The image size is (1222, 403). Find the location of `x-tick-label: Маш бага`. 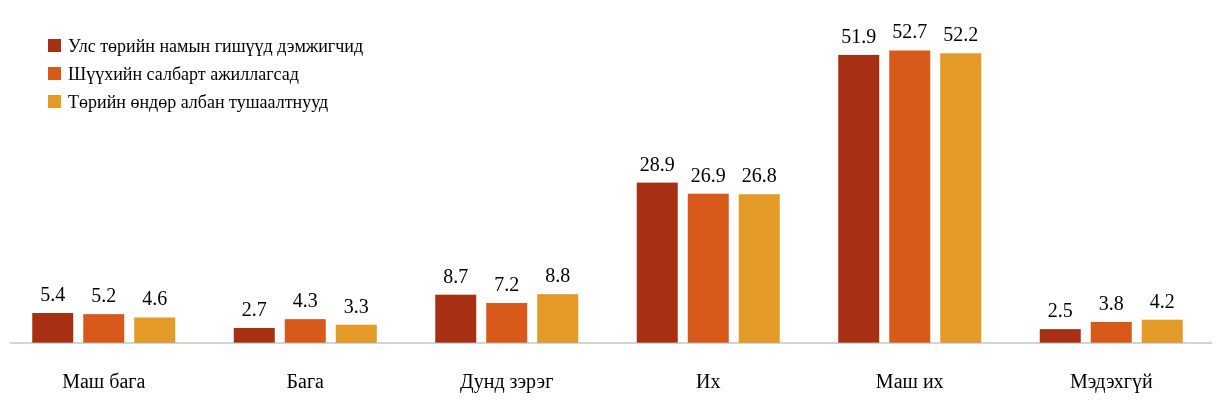

x-tick-label: Маш бага is located at coordinates (104, 381).